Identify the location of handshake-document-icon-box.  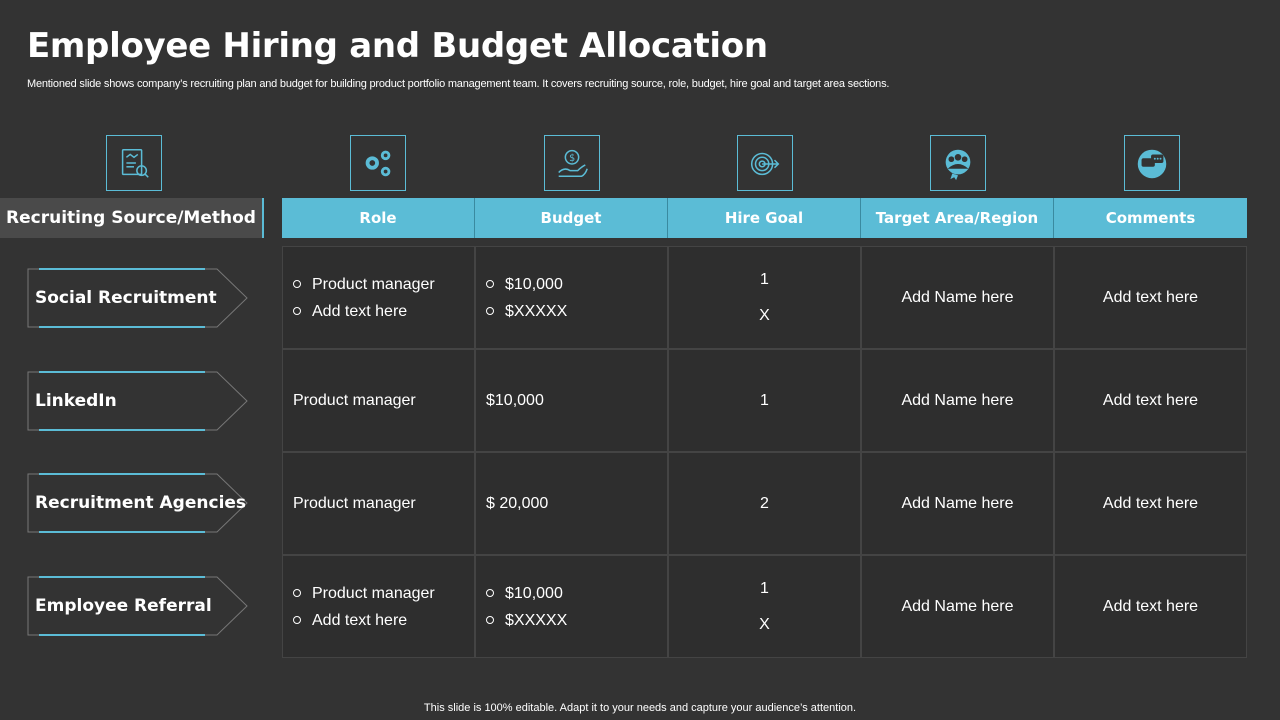
(134, 163).